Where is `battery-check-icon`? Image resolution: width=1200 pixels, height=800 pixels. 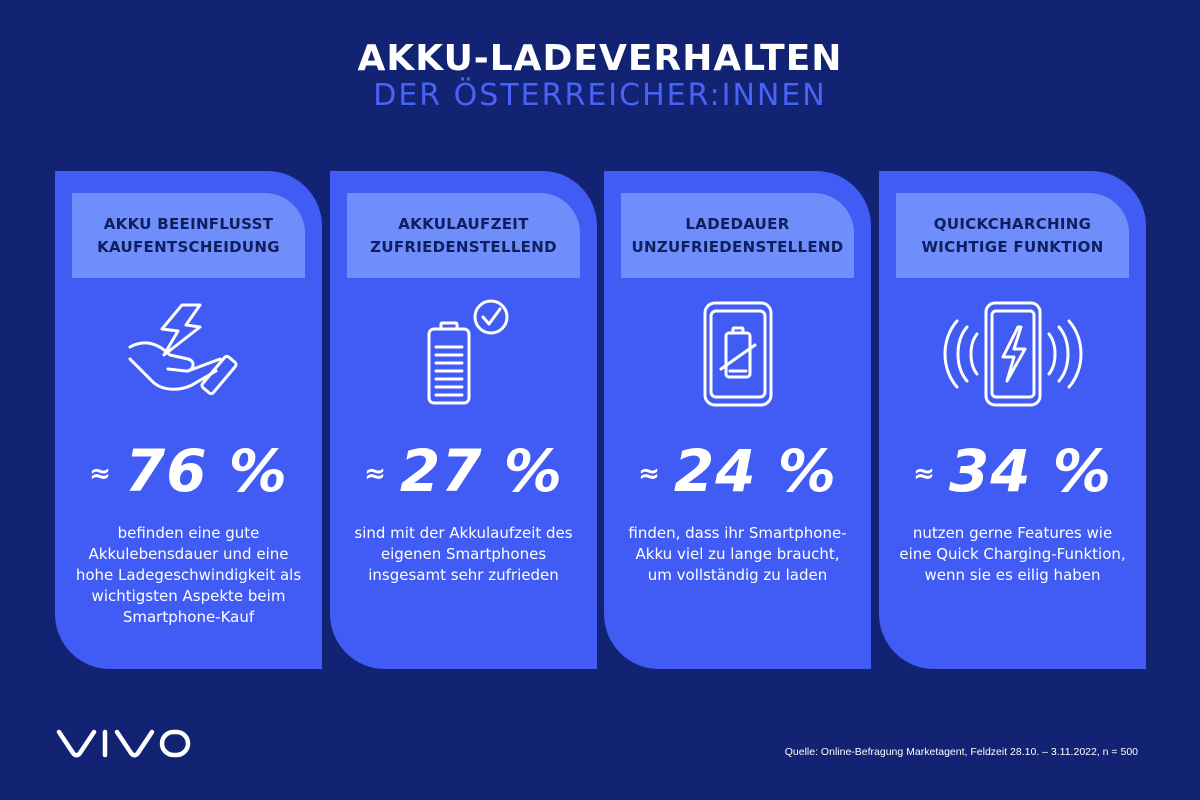
battery-check-icon is located at coordinates (463, 353).